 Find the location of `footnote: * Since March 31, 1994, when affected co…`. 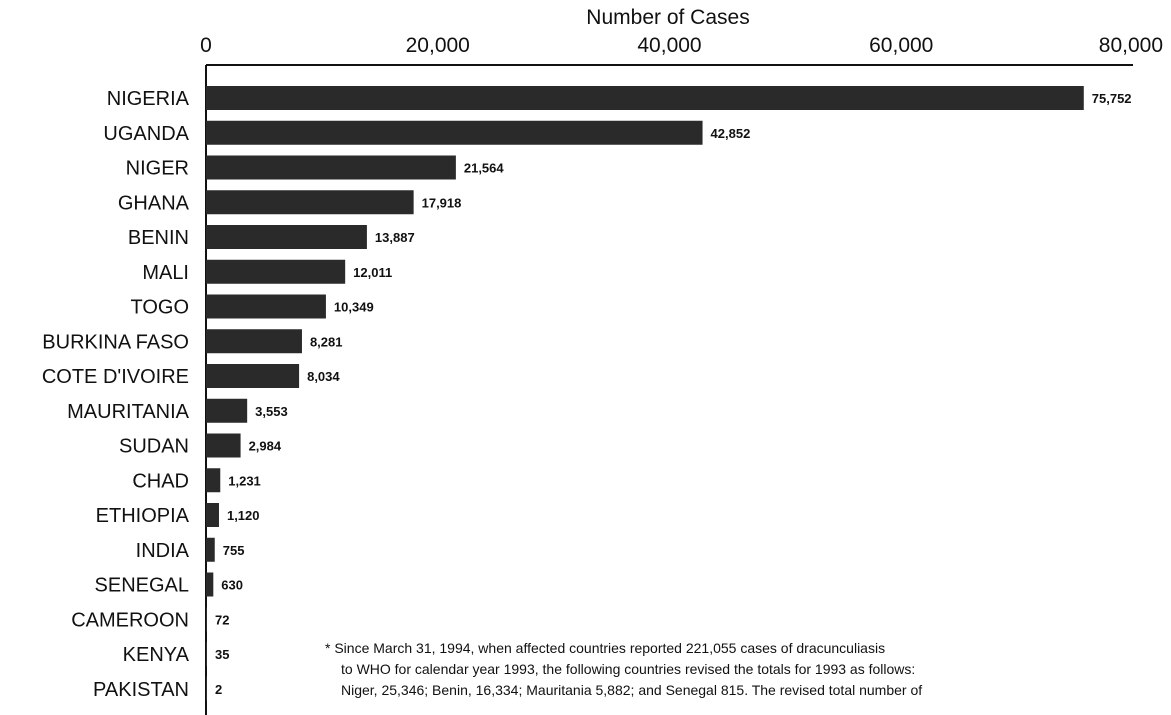

footnote: * Since March 31, 1994, when affected co… is located at coordinates (745, 669).